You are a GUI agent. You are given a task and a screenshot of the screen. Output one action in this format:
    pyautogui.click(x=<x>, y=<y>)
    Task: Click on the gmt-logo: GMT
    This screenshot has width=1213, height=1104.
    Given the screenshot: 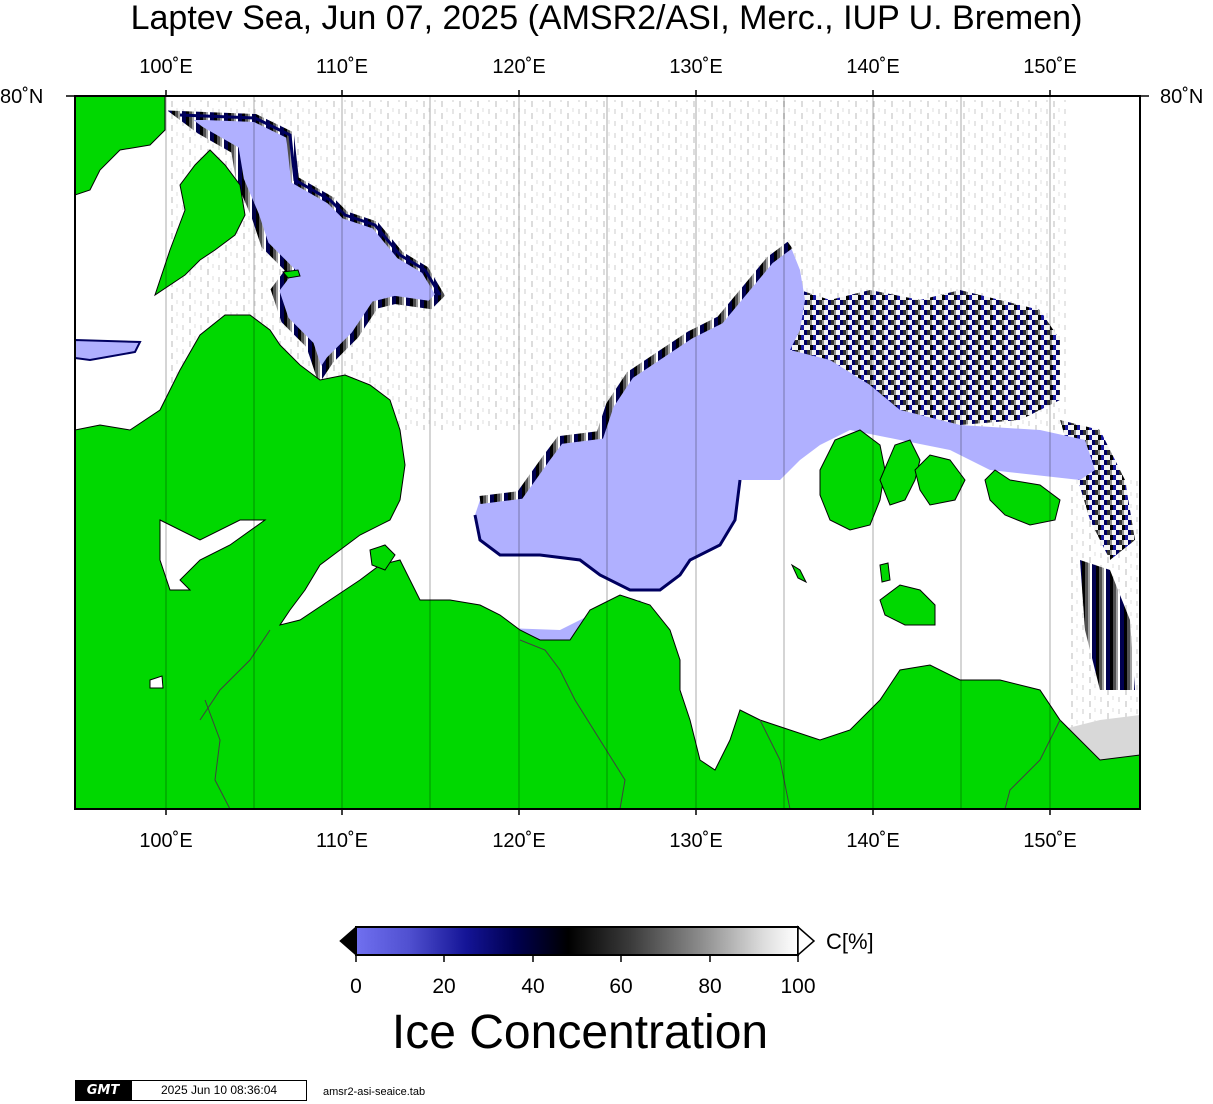 What is the action you would take?
    pyautogui.click(x=103, y=1090)
    